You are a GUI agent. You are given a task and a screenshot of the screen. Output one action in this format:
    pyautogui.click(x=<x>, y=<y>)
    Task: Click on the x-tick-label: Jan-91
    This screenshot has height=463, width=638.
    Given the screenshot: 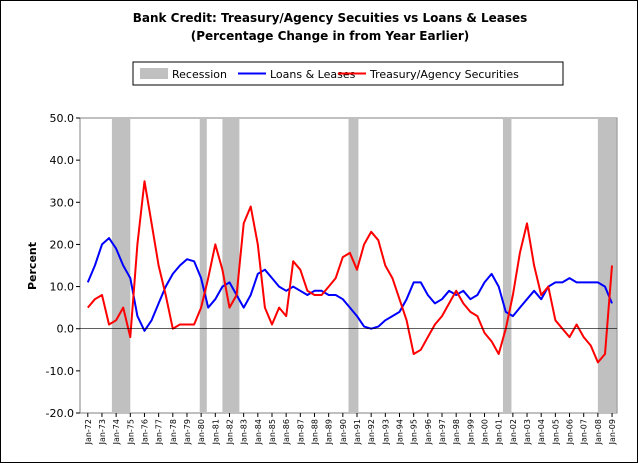 What is the action you would take?
    pyautogui.click(x=357, y=432)
    